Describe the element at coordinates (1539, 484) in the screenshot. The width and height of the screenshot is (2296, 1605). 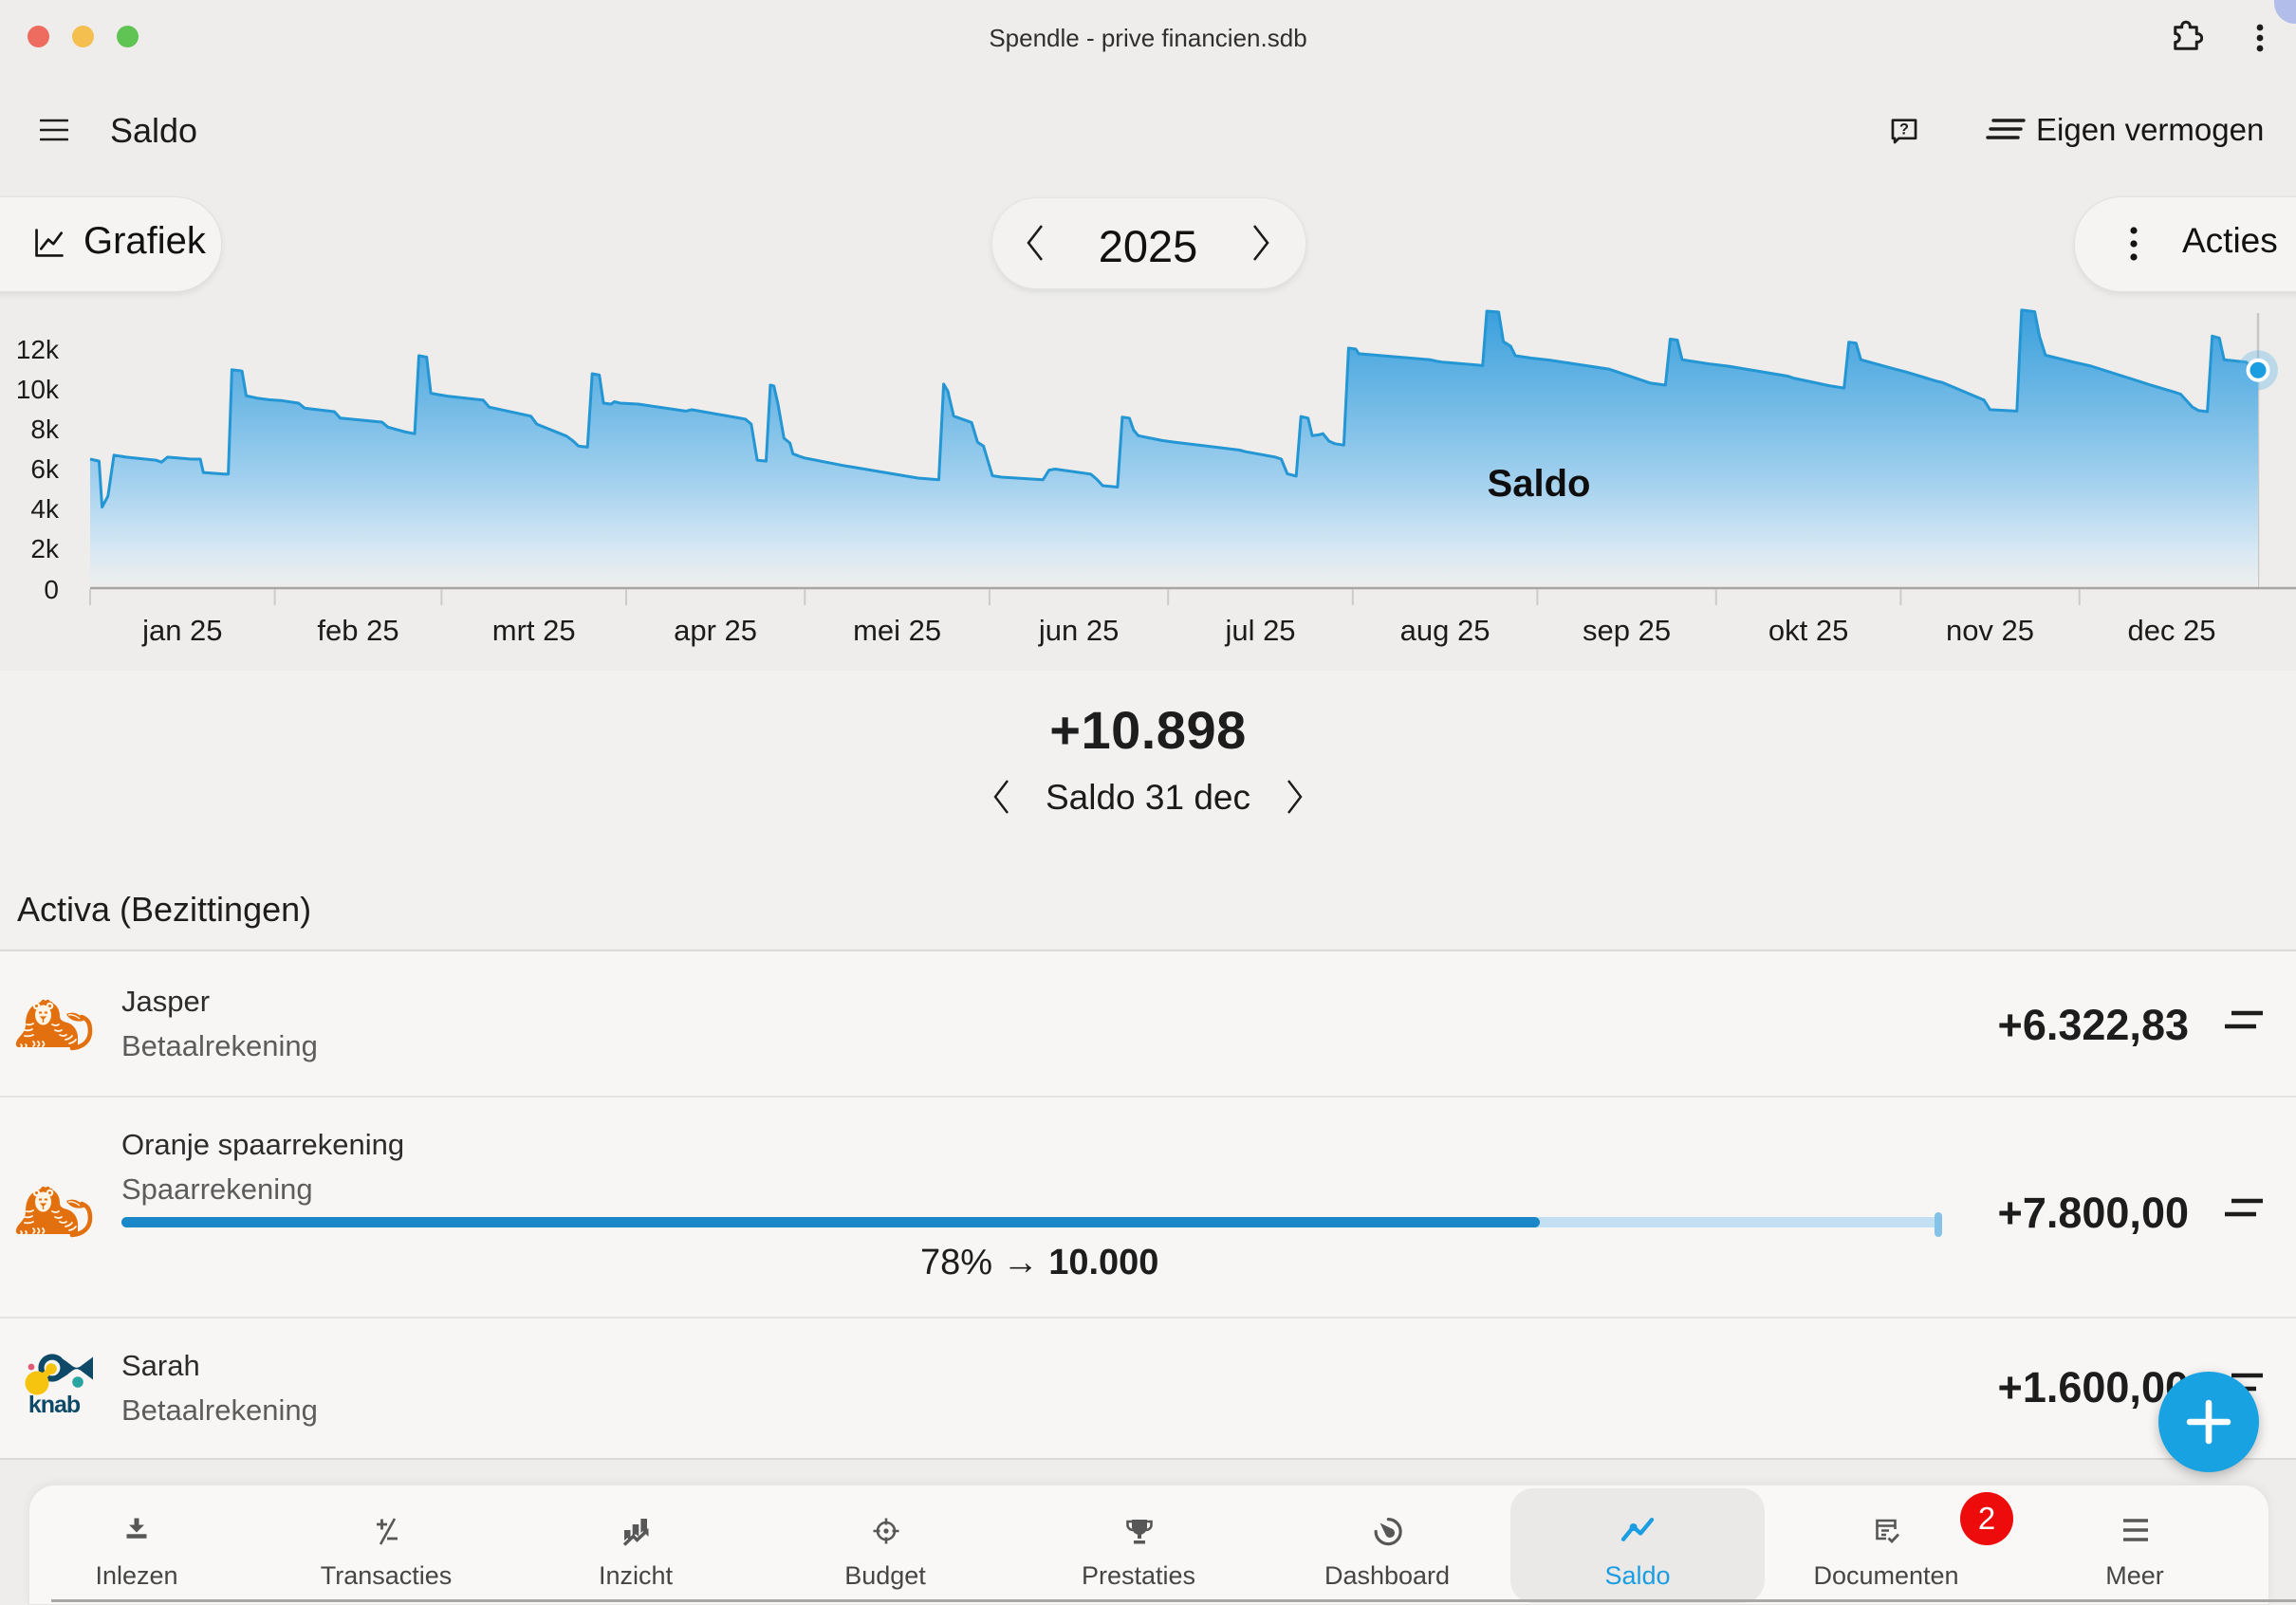
I see `svg-text: Saldo` at that location.